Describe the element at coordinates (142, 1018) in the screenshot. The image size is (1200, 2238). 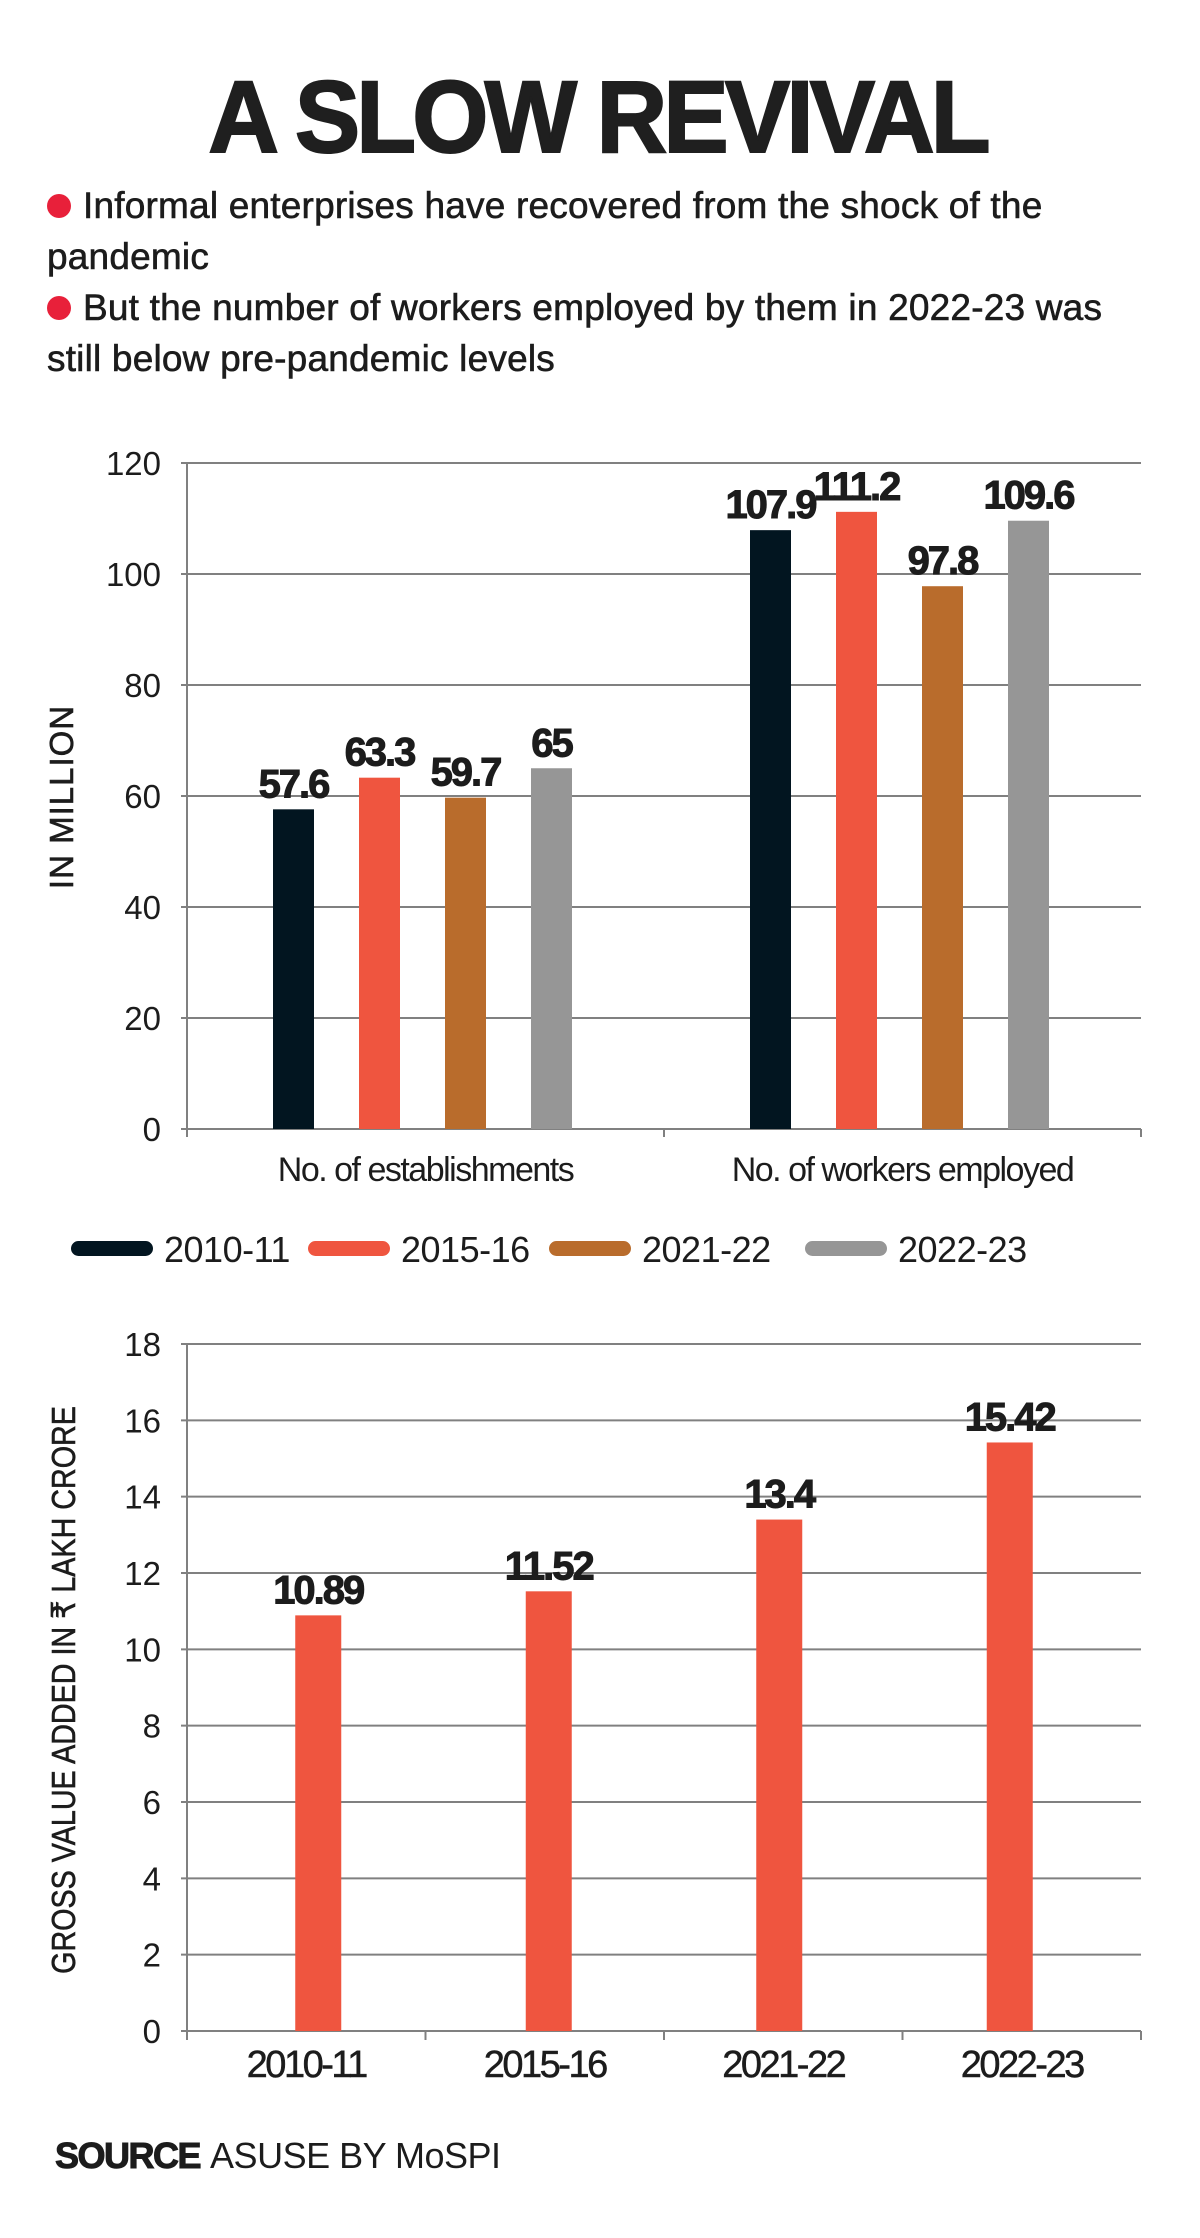
I see `y-tick-label: 20` at that location.